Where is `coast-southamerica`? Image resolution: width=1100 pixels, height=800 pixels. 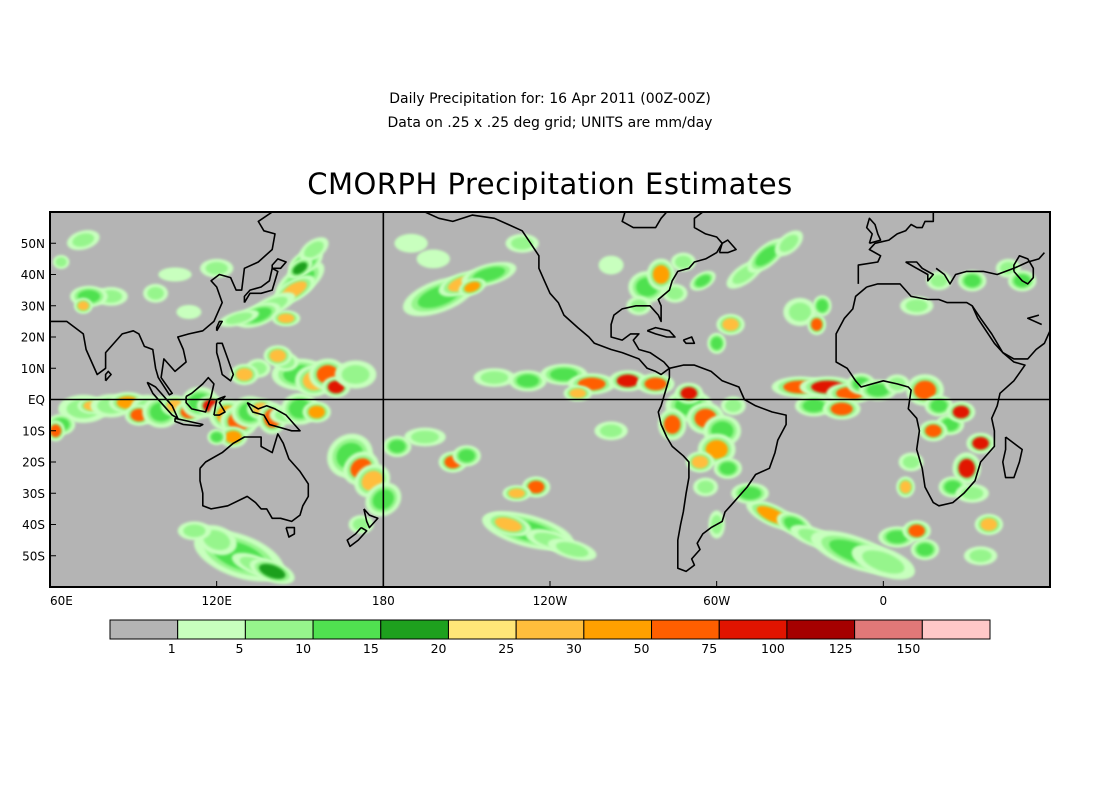
coast-southamerica is located at coordinates (722, 468).